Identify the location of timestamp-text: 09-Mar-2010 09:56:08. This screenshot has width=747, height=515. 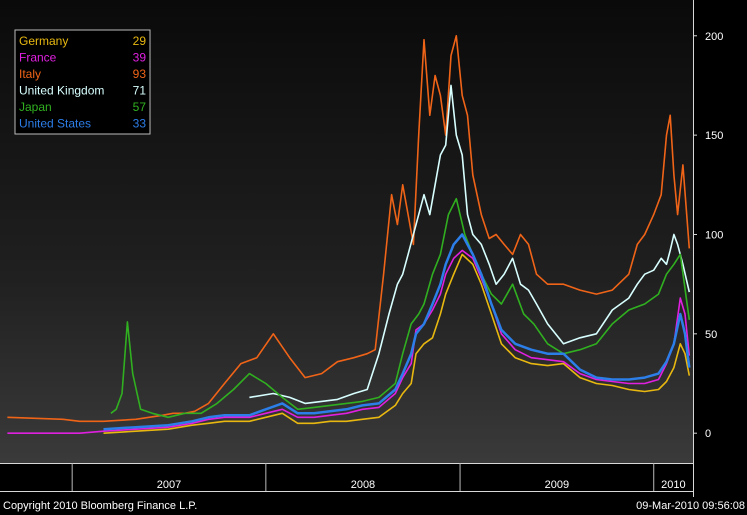
(690, 506).